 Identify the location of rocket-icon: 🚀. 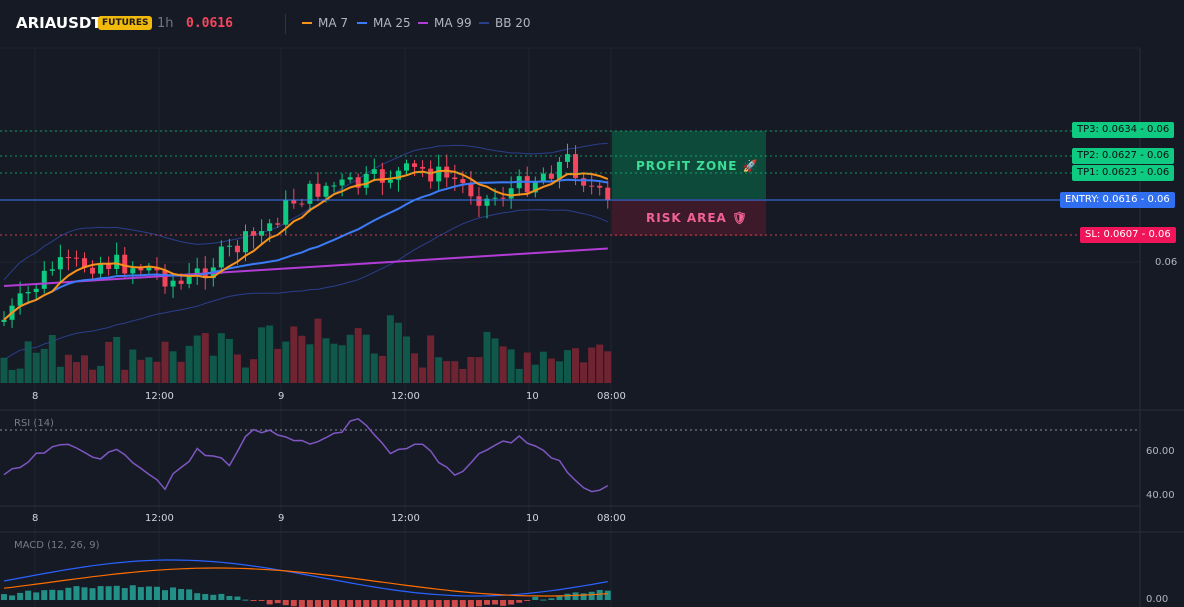
(750, 166).